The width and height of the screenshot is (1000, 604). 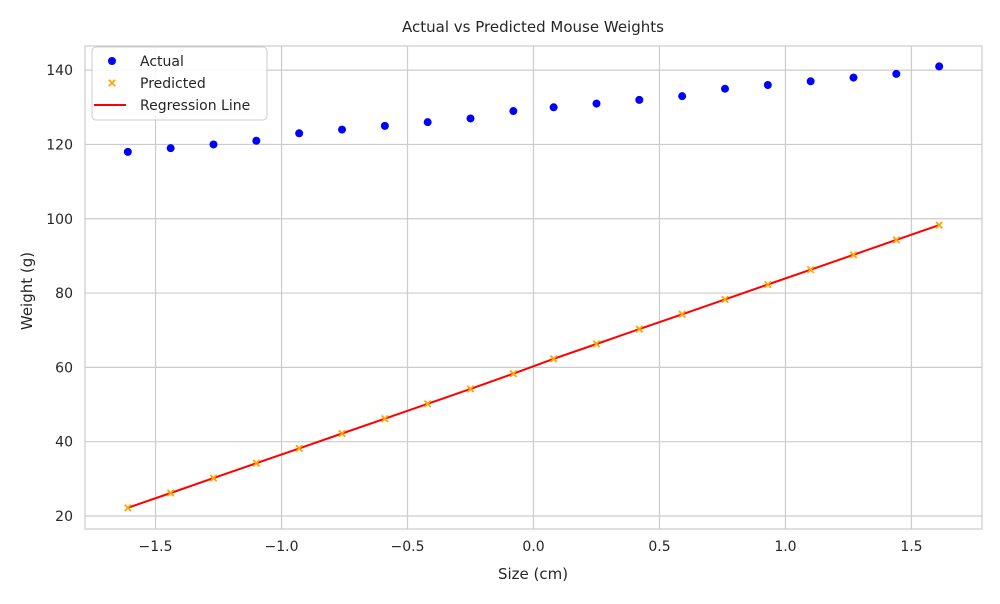 I want to click on chart-title: Actual vs Predicted Mouse Weights, so click(x=533, y=27).